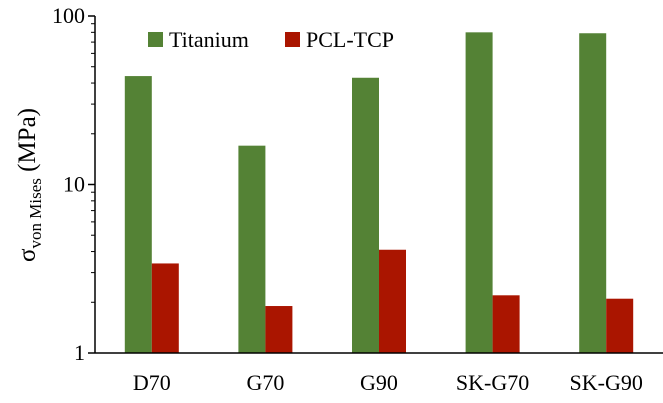 This screenshot has width=663, height=403. What do you see at coordinates (27, 143) in the screenshot?
I see `y-axis-unit: (MPa)` at bounding box center [27, 143].